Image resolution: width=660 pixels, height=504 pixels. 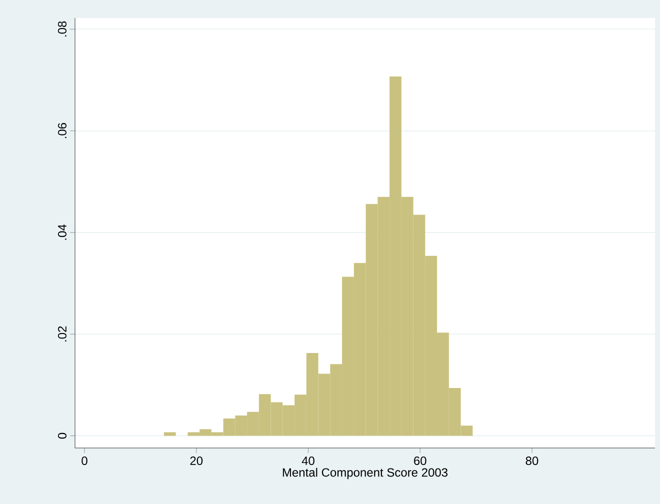 I want to click on y-tick-label: .06, so click(x=62, y=130).